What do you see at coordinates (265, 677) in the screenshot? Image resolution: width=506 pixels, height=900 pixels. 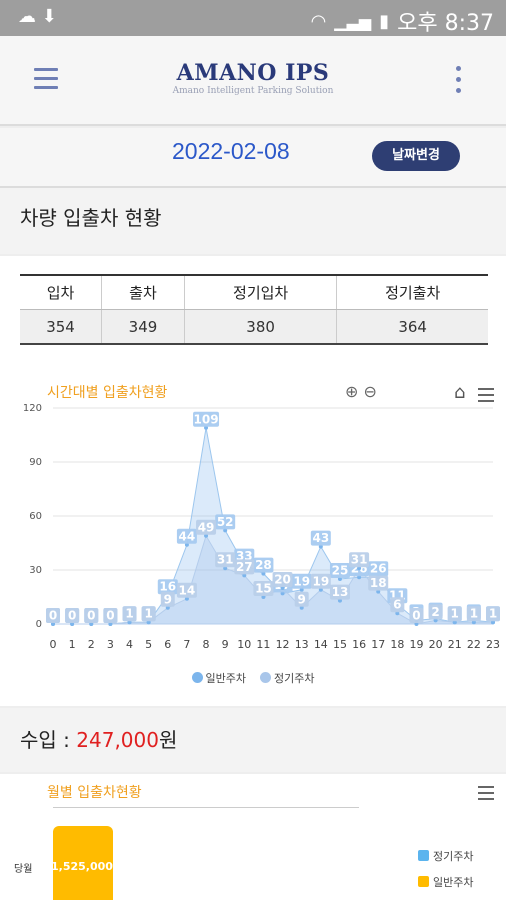 I see `legend-dot-regular` at bounding box center [265, 677].